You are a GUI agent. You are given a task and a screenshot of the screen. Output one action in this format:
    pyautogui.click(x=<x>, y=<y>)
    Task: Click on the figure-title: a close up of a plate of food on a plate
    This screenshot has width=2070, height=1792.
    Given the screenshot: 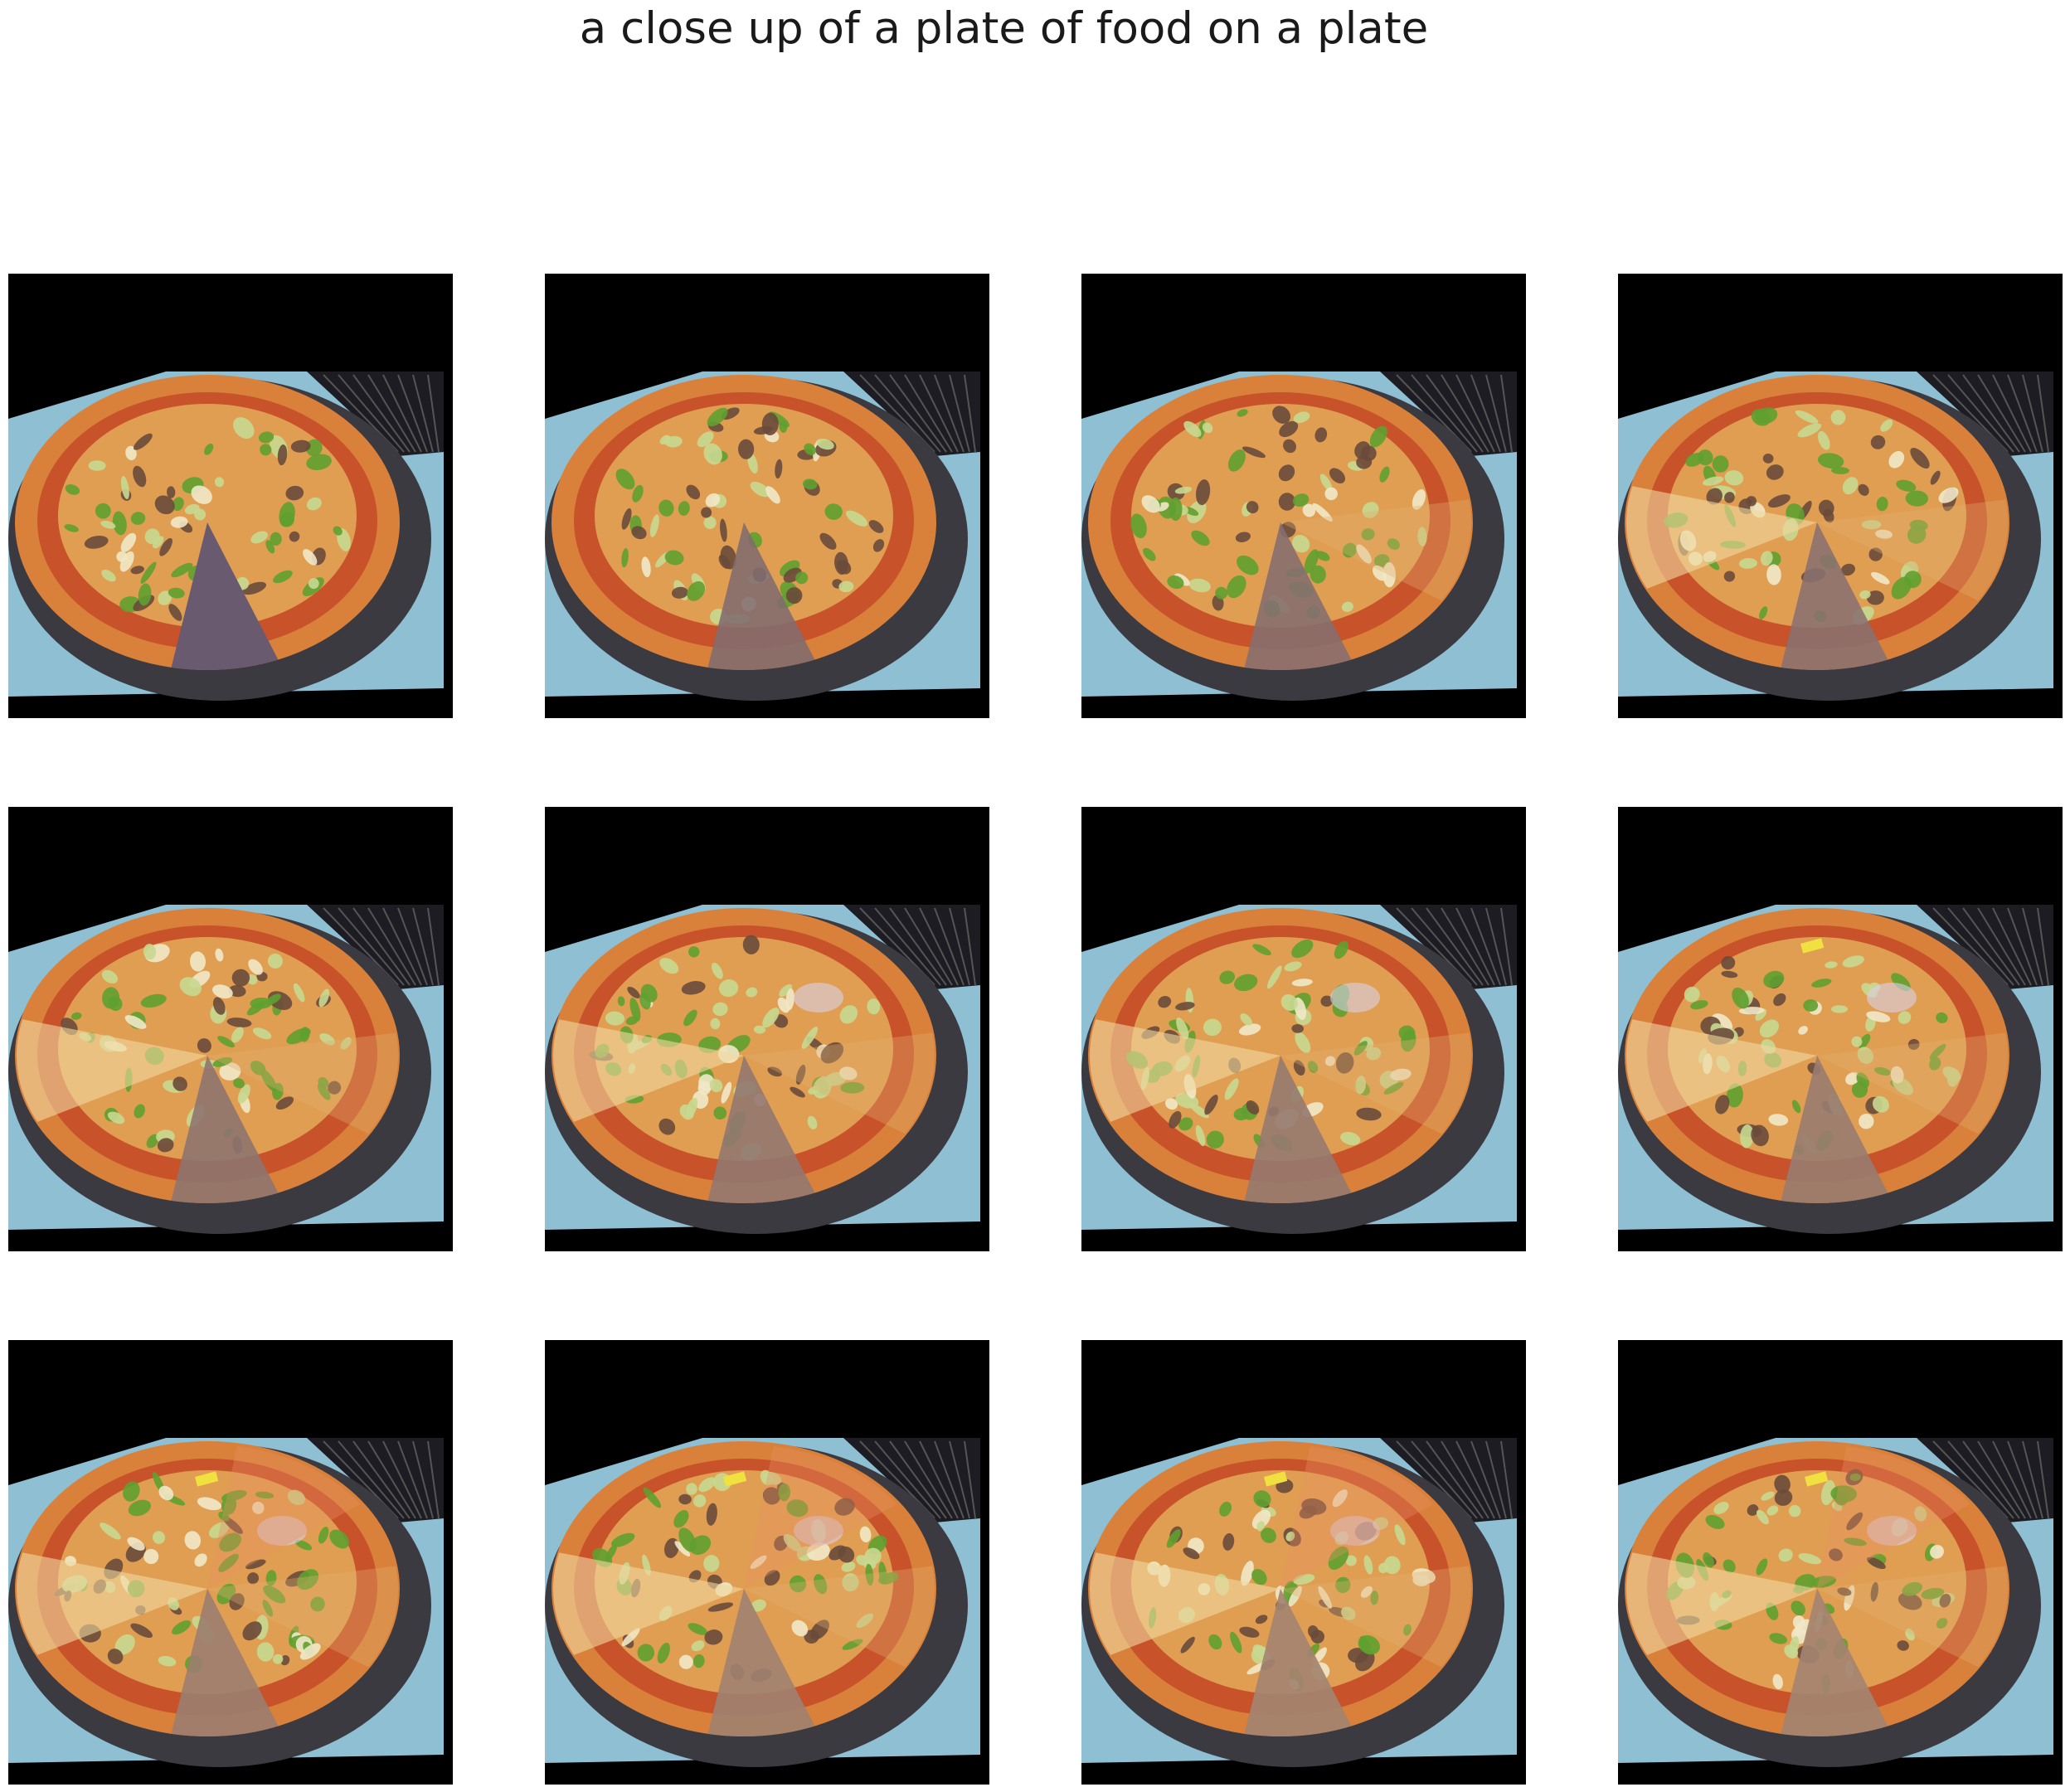 What is the action you would take?
    pyautogui.click(x=1004, y=28)
    